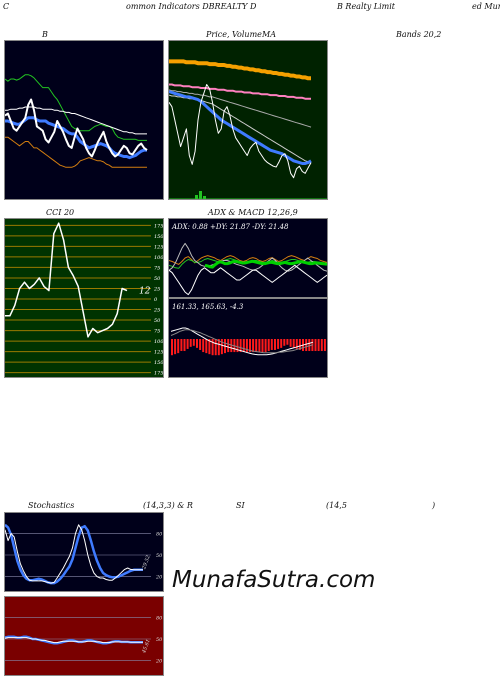  Describe the element at coordinates (208, 307) in the screenshot. I see `macd-values-label: 161.33, 165.63, -4.3` at that location.